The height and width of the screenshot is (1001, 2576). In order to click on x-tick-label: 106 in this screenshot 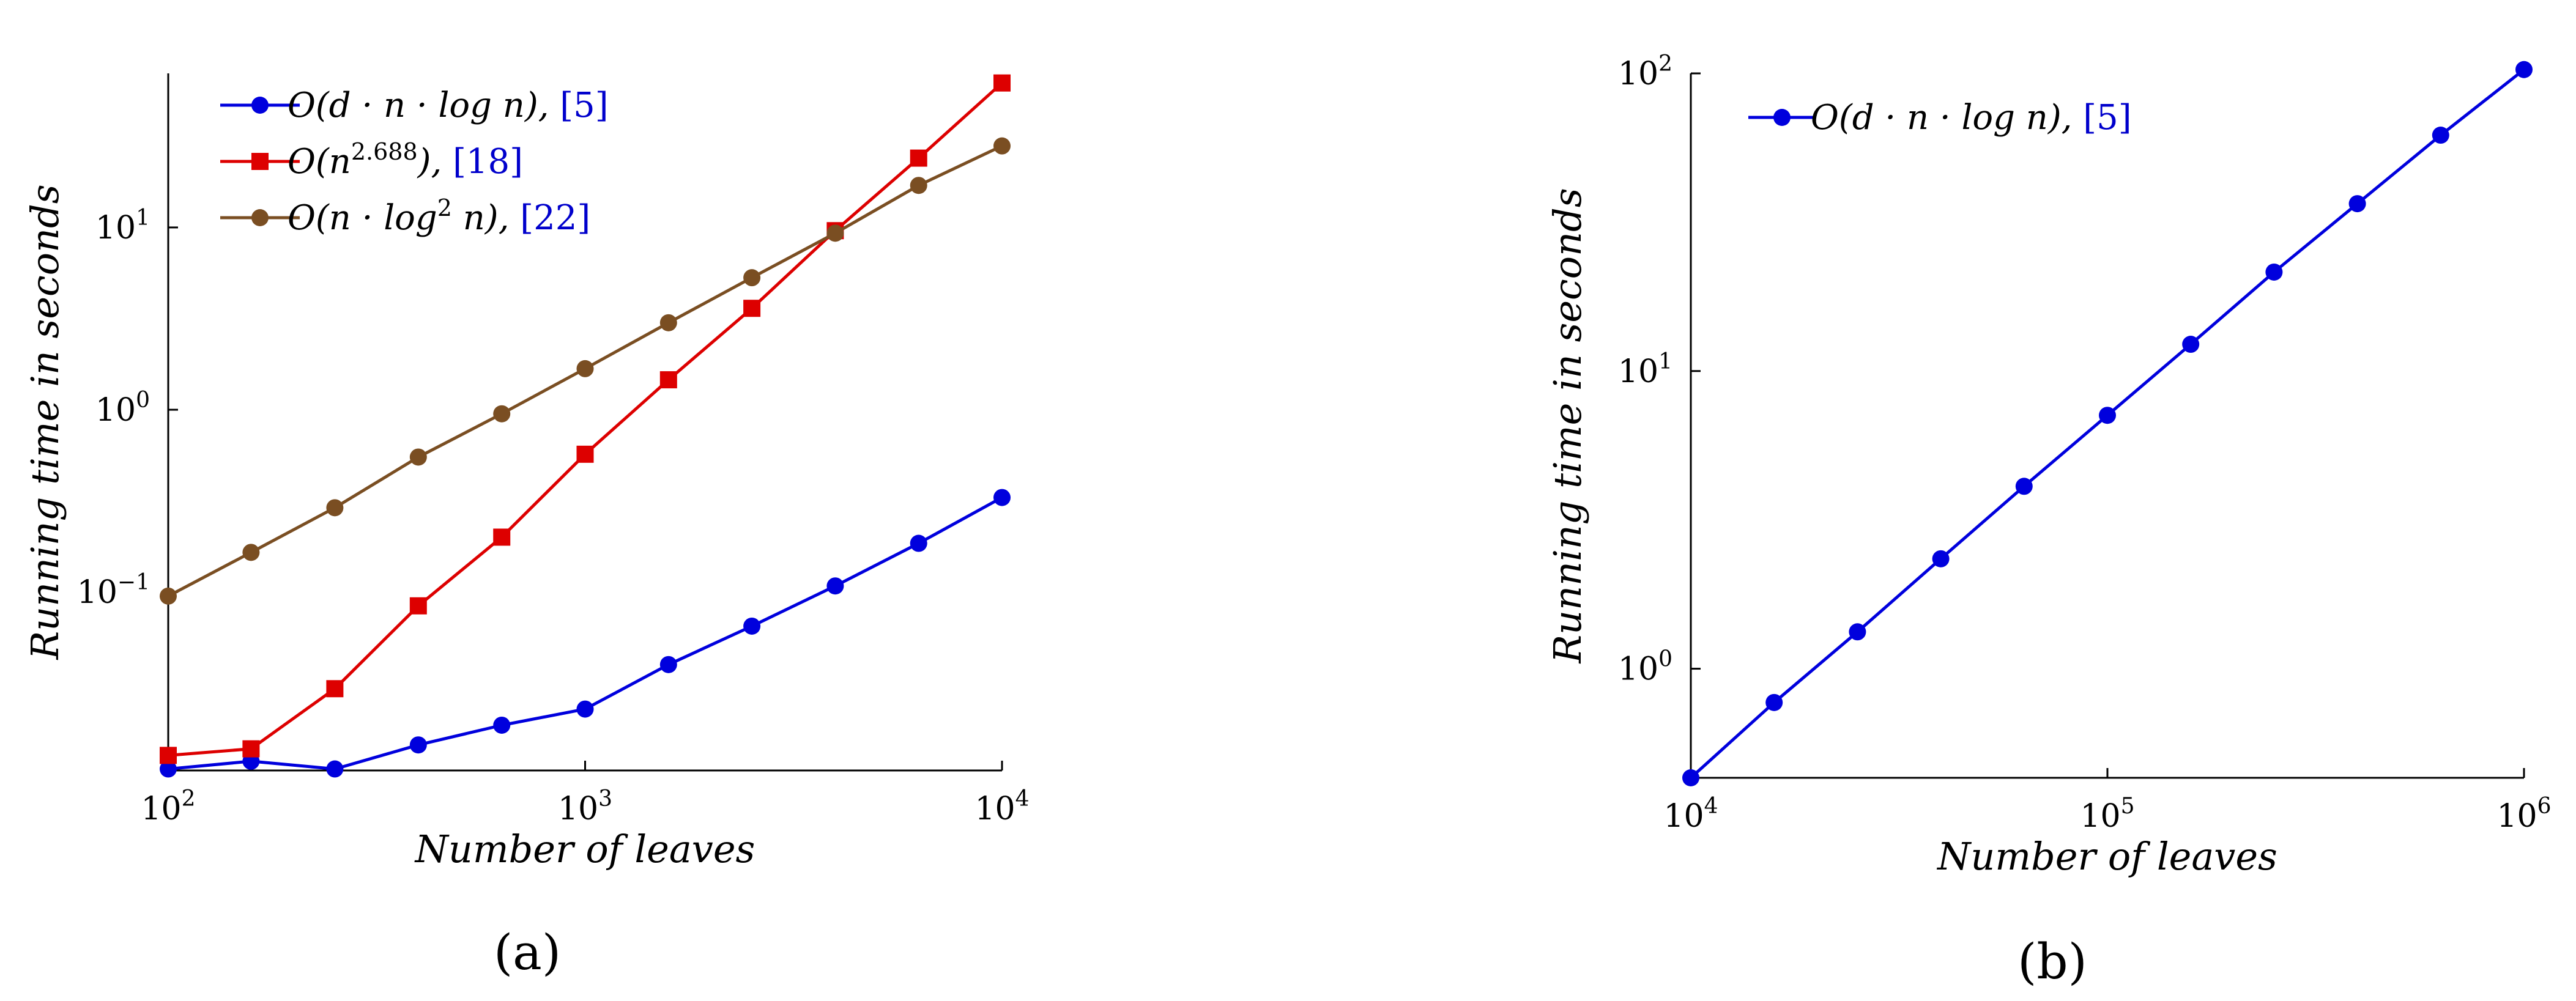, I will do `click(2523, 814)`.